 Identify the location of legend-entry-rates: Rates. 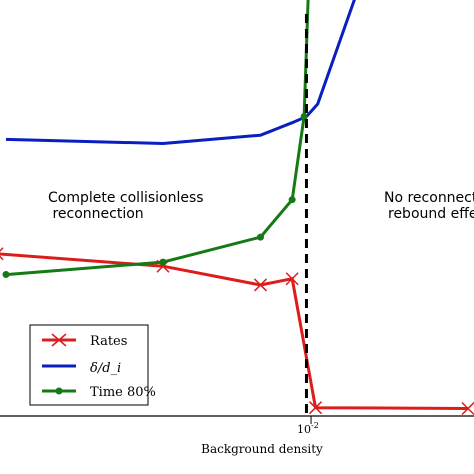
(84, 341).